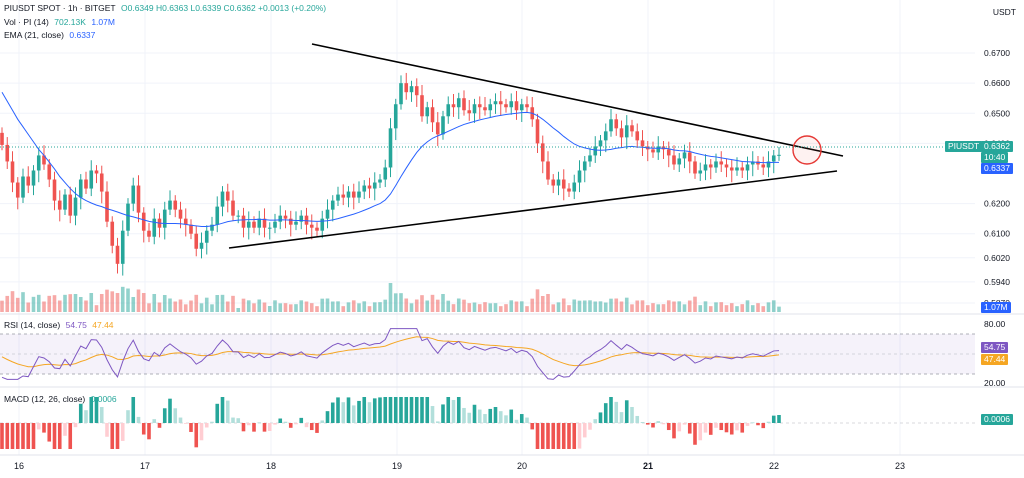 Image resolution: width=1024 pixels, height=478 pixels. Describe the element at coordinates (533, 209) in the screenshot. I see `ascending-trendline` at that location.